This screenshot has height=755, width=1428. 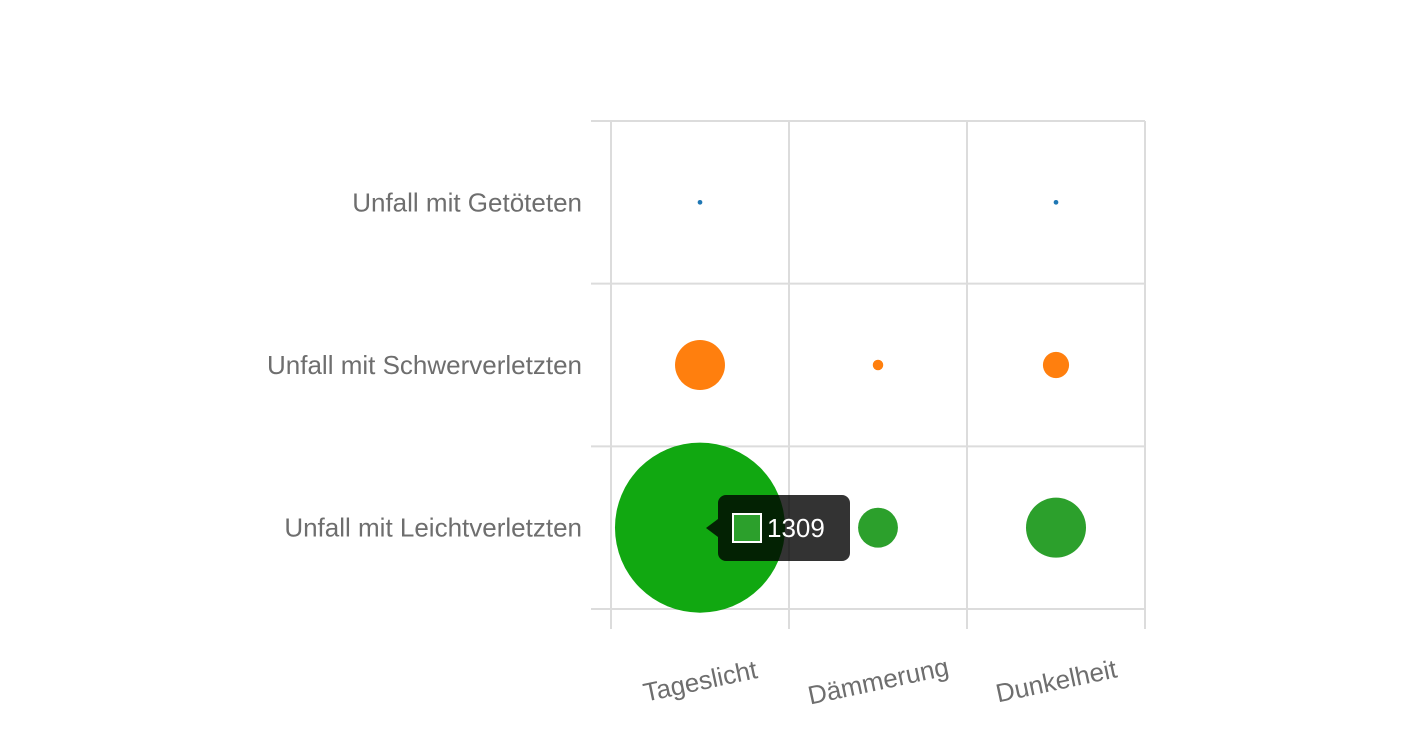 What do you see at coordinates (747, 528) in the screenshot?
I see `tooltip-color-swatch` at bounding box center [747, 528].